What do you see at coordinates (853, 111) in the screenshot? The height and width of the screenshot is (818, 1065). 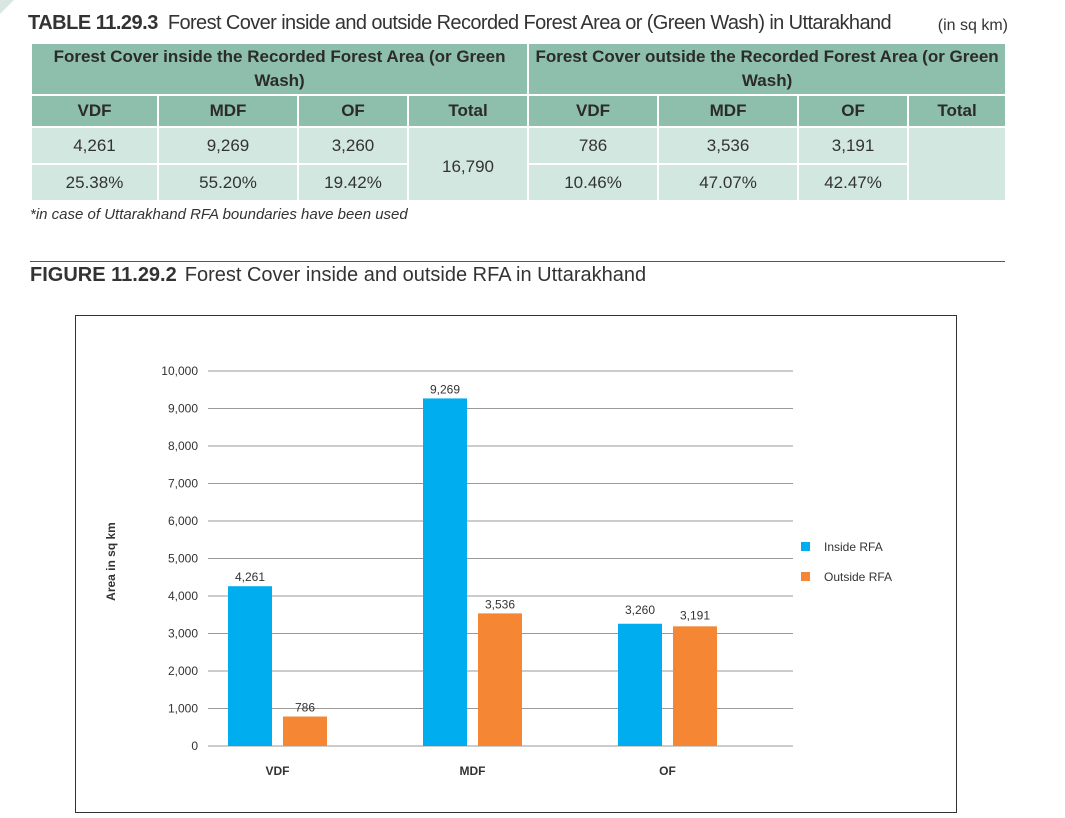 I see `col-header-outside-of: OF` at bounding box center [853, 111].